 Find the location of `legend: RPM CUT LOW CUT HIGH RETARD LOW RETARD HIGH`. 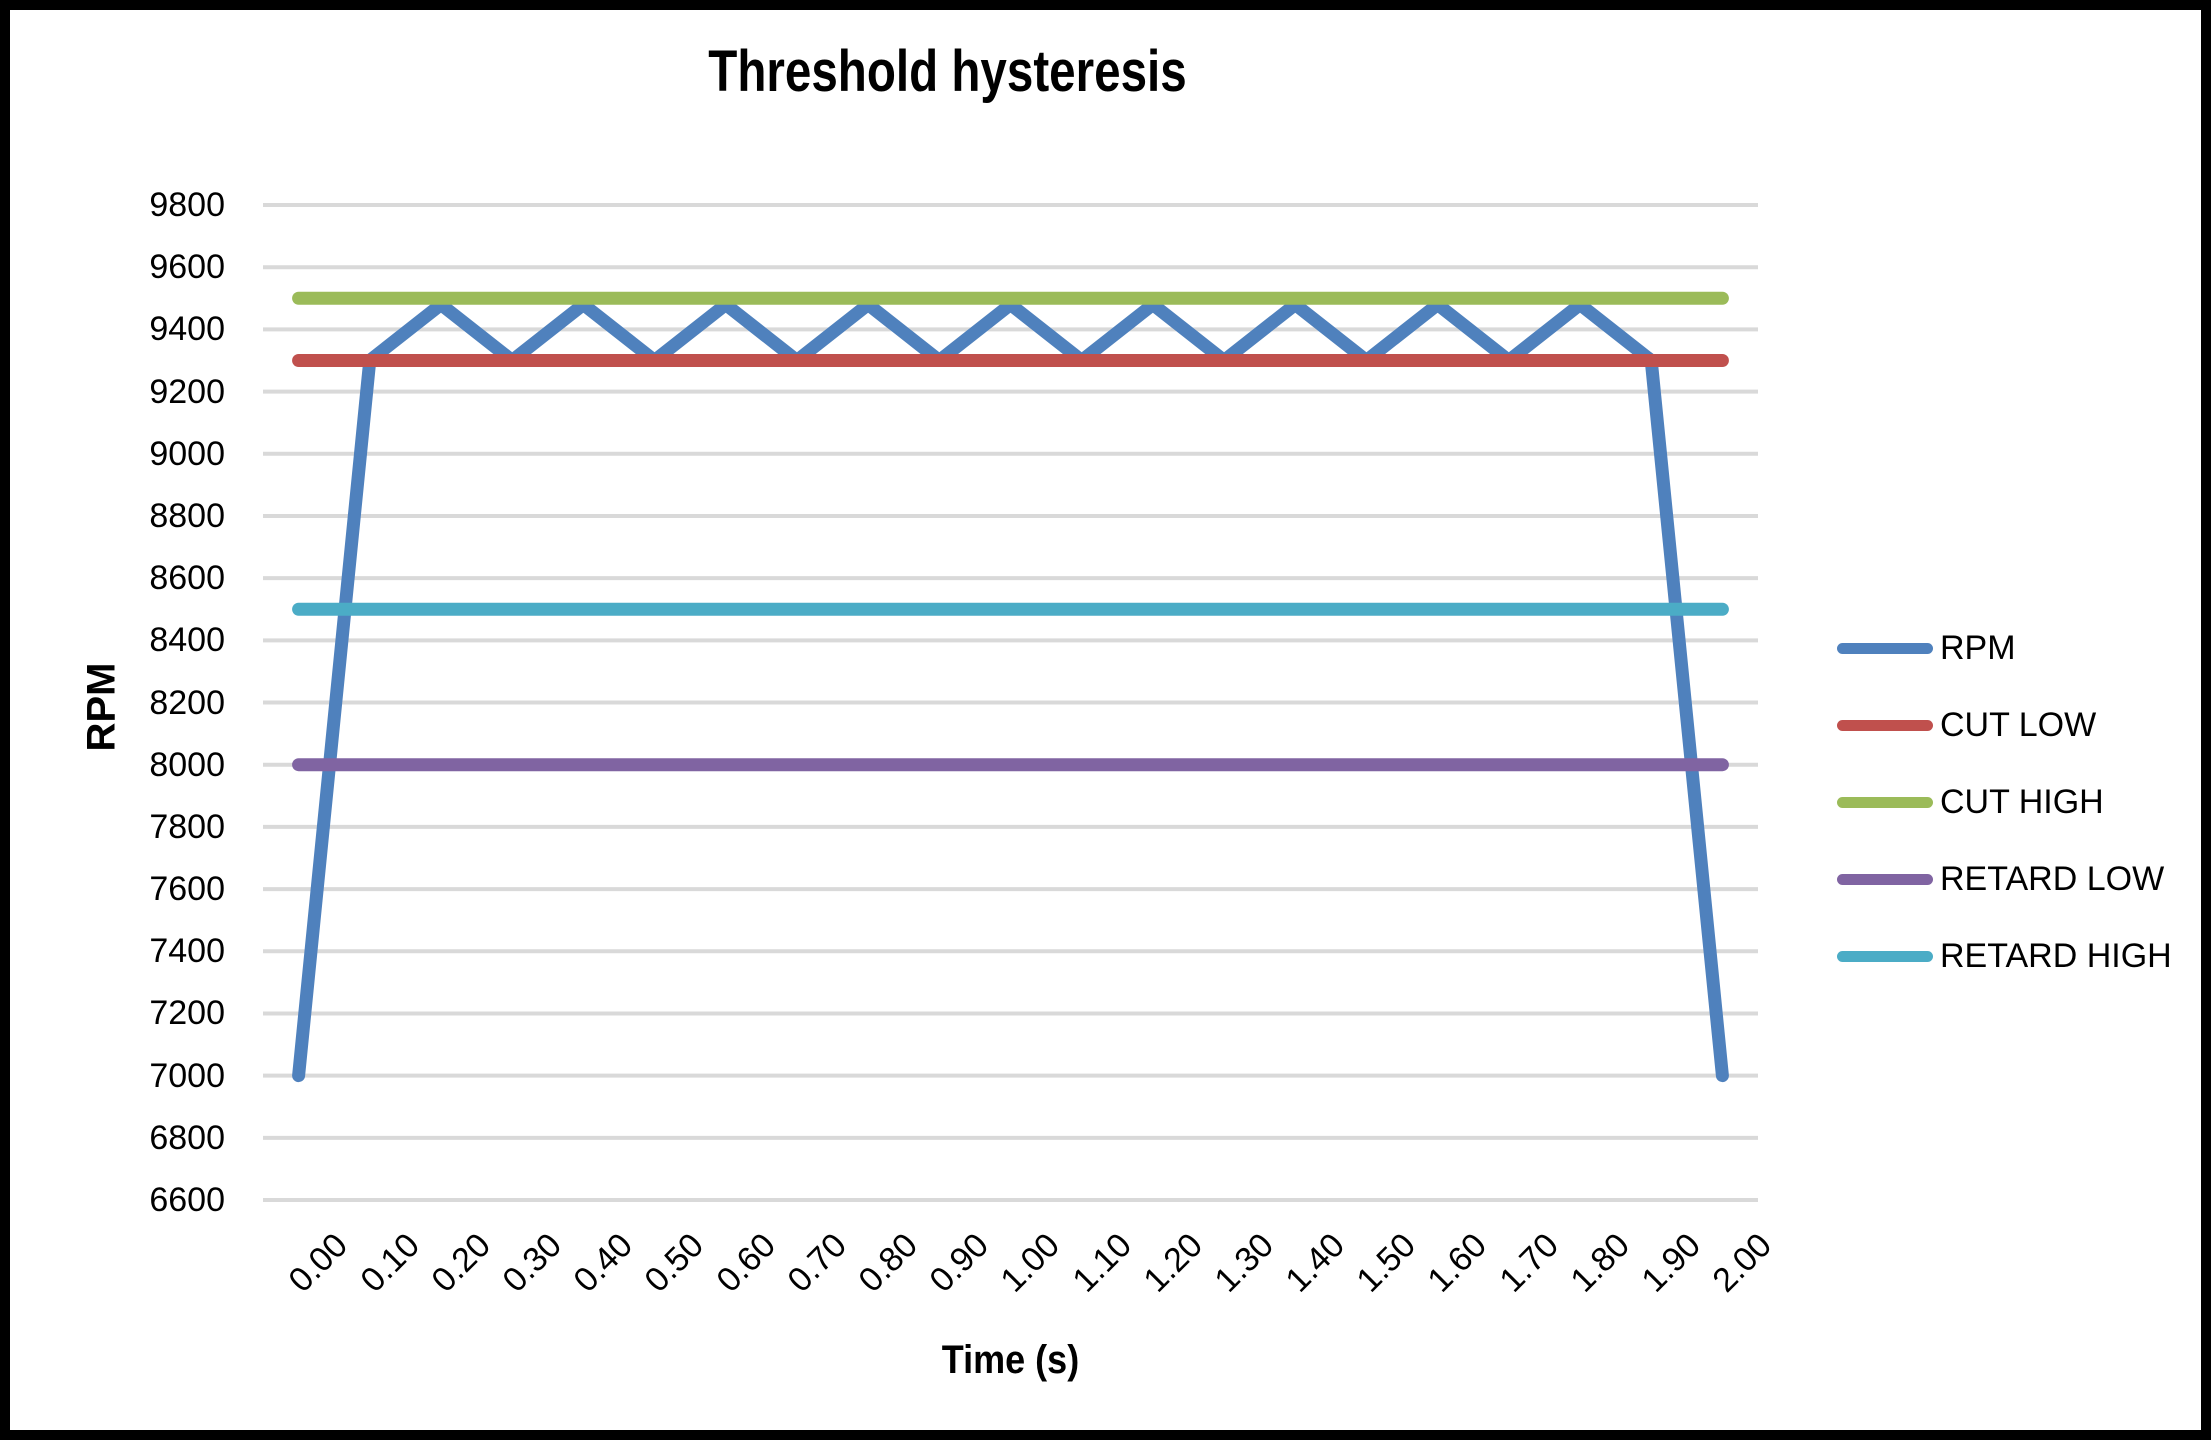

legend: RPM CUT LOW CUT HIGH RETARD LOW RETARD HIGH is located at coordinates (2004, 802).